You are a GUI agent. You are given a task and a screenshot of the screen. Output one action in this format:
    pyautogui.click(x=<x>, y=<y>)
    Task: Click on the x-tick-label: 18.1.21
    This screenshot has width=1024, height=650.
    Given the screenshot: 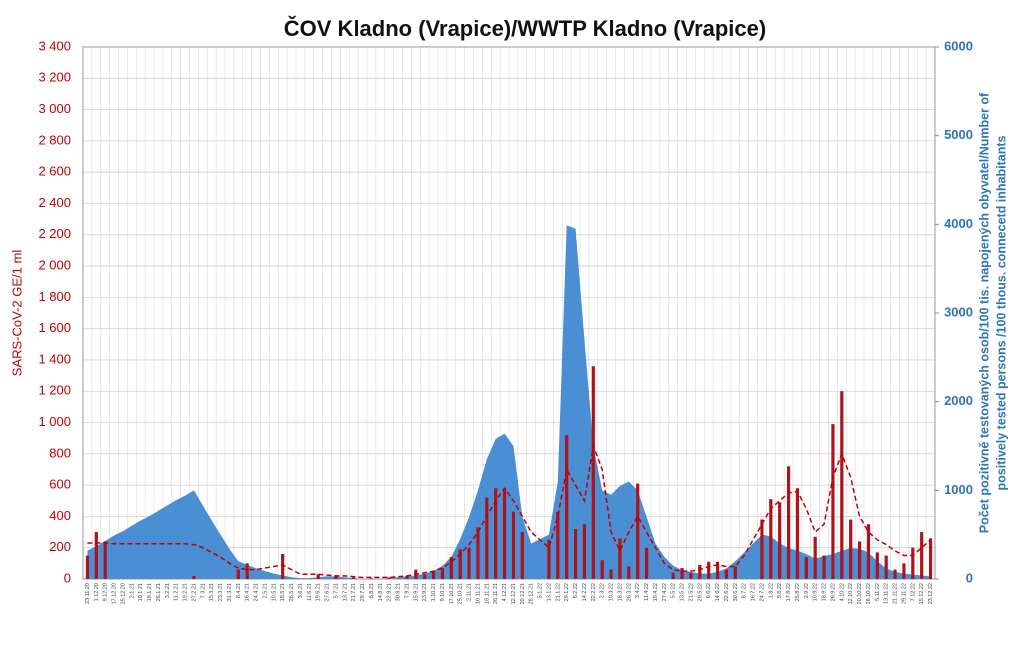 What is the action you would take?
    pyautogui.click(x=150, y=592)
    